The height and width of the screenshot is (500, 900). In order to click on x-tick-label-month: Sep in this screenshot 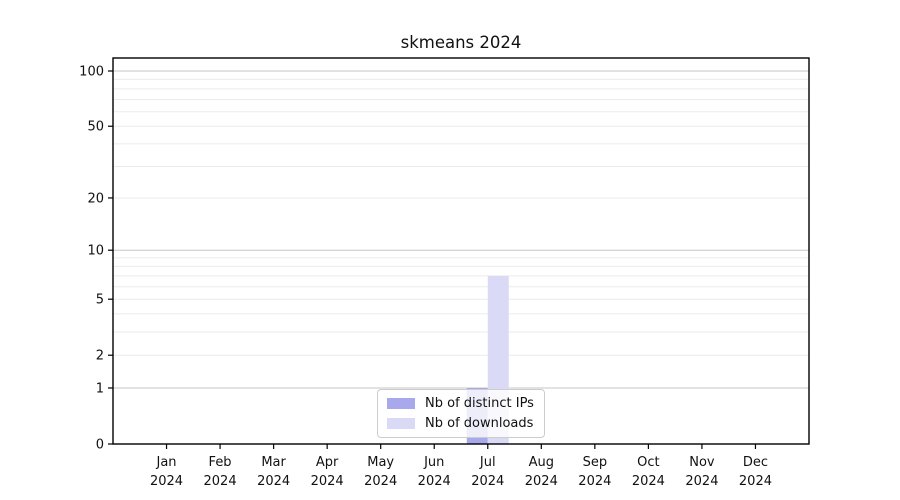, I will do `click(595, 462)`.